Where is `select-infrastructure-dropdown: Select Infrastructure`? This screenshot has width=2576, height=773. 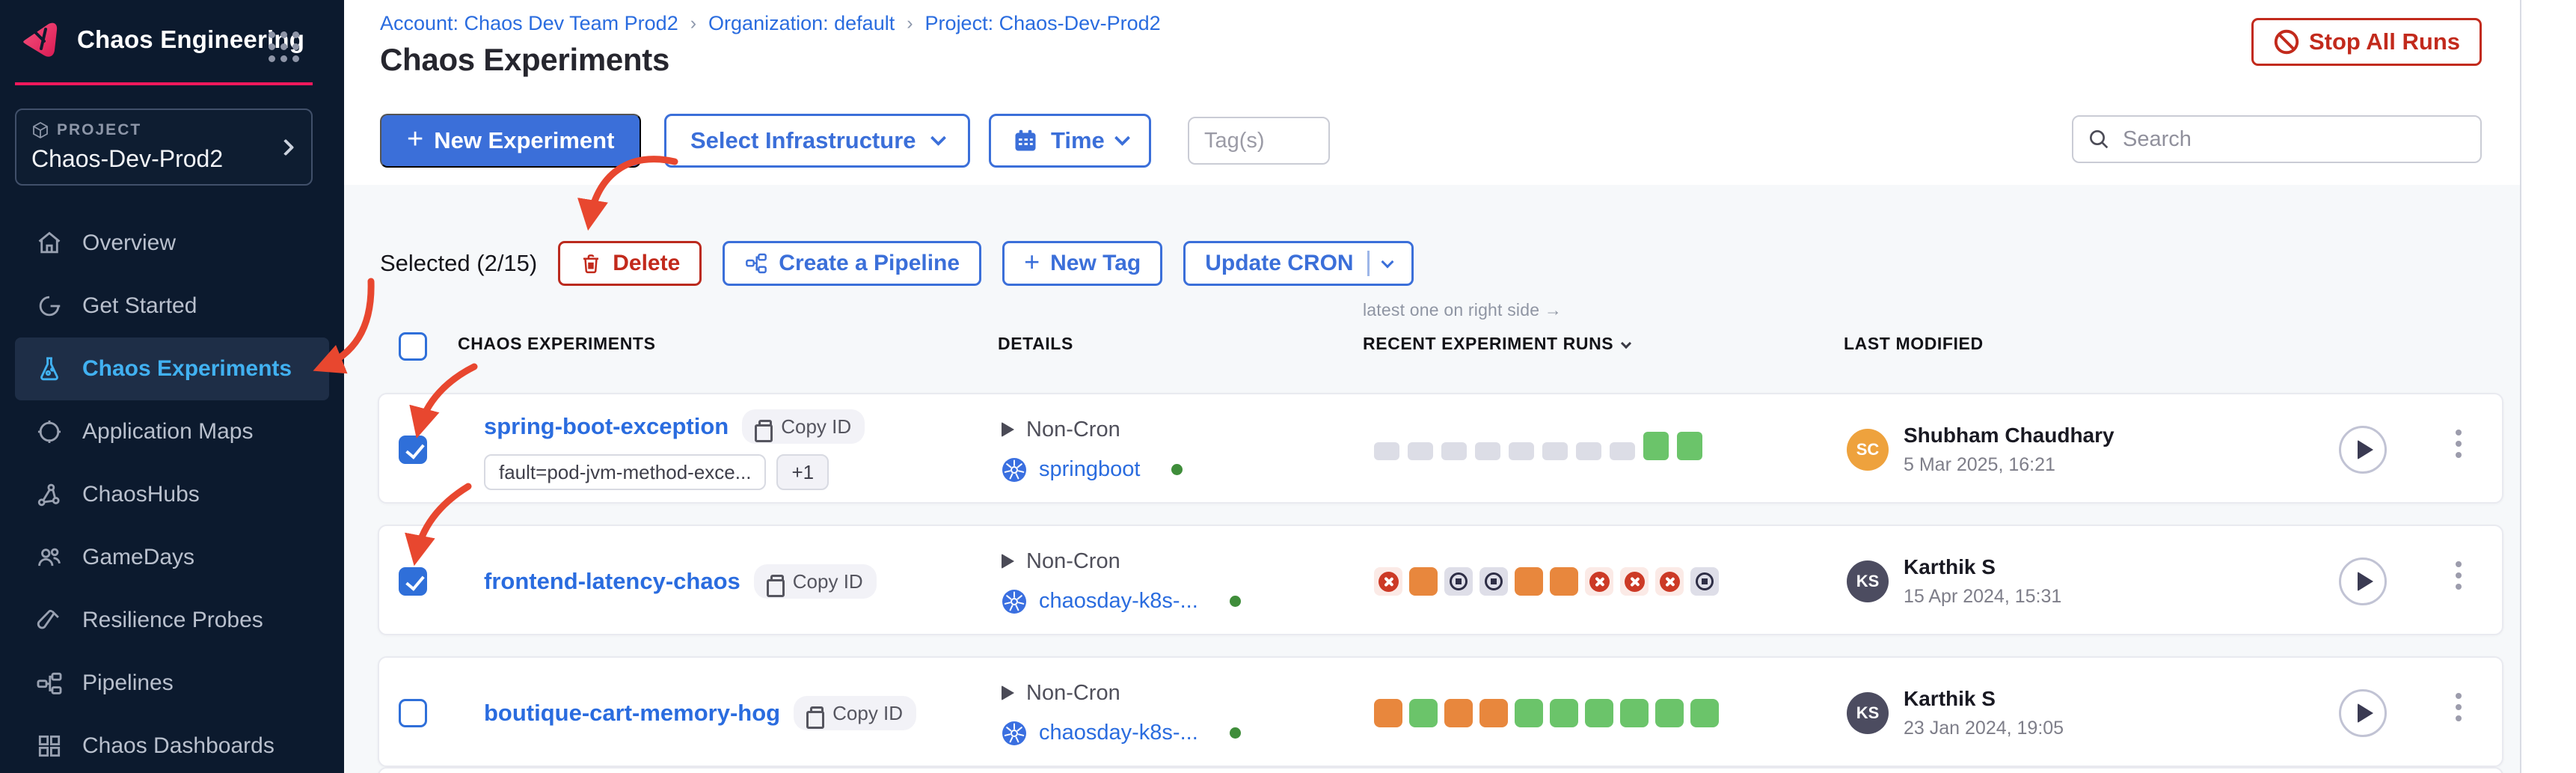
select-infrastructure-dropdown: Select Infrastructure is located at coordinates (817, 141).